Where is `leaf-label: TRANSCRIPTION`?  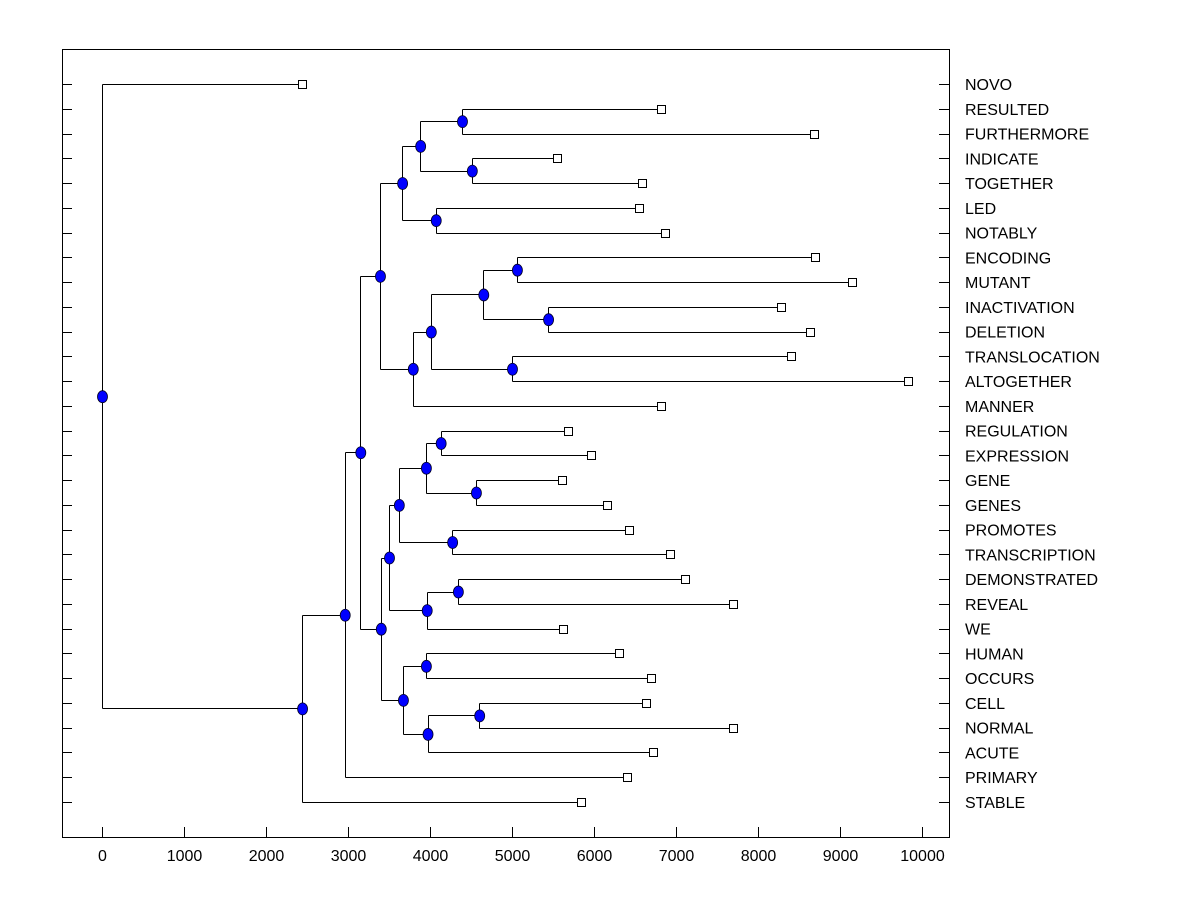 leaf-label: TRANSCRIPTION is located at coordinates (1030, 555).